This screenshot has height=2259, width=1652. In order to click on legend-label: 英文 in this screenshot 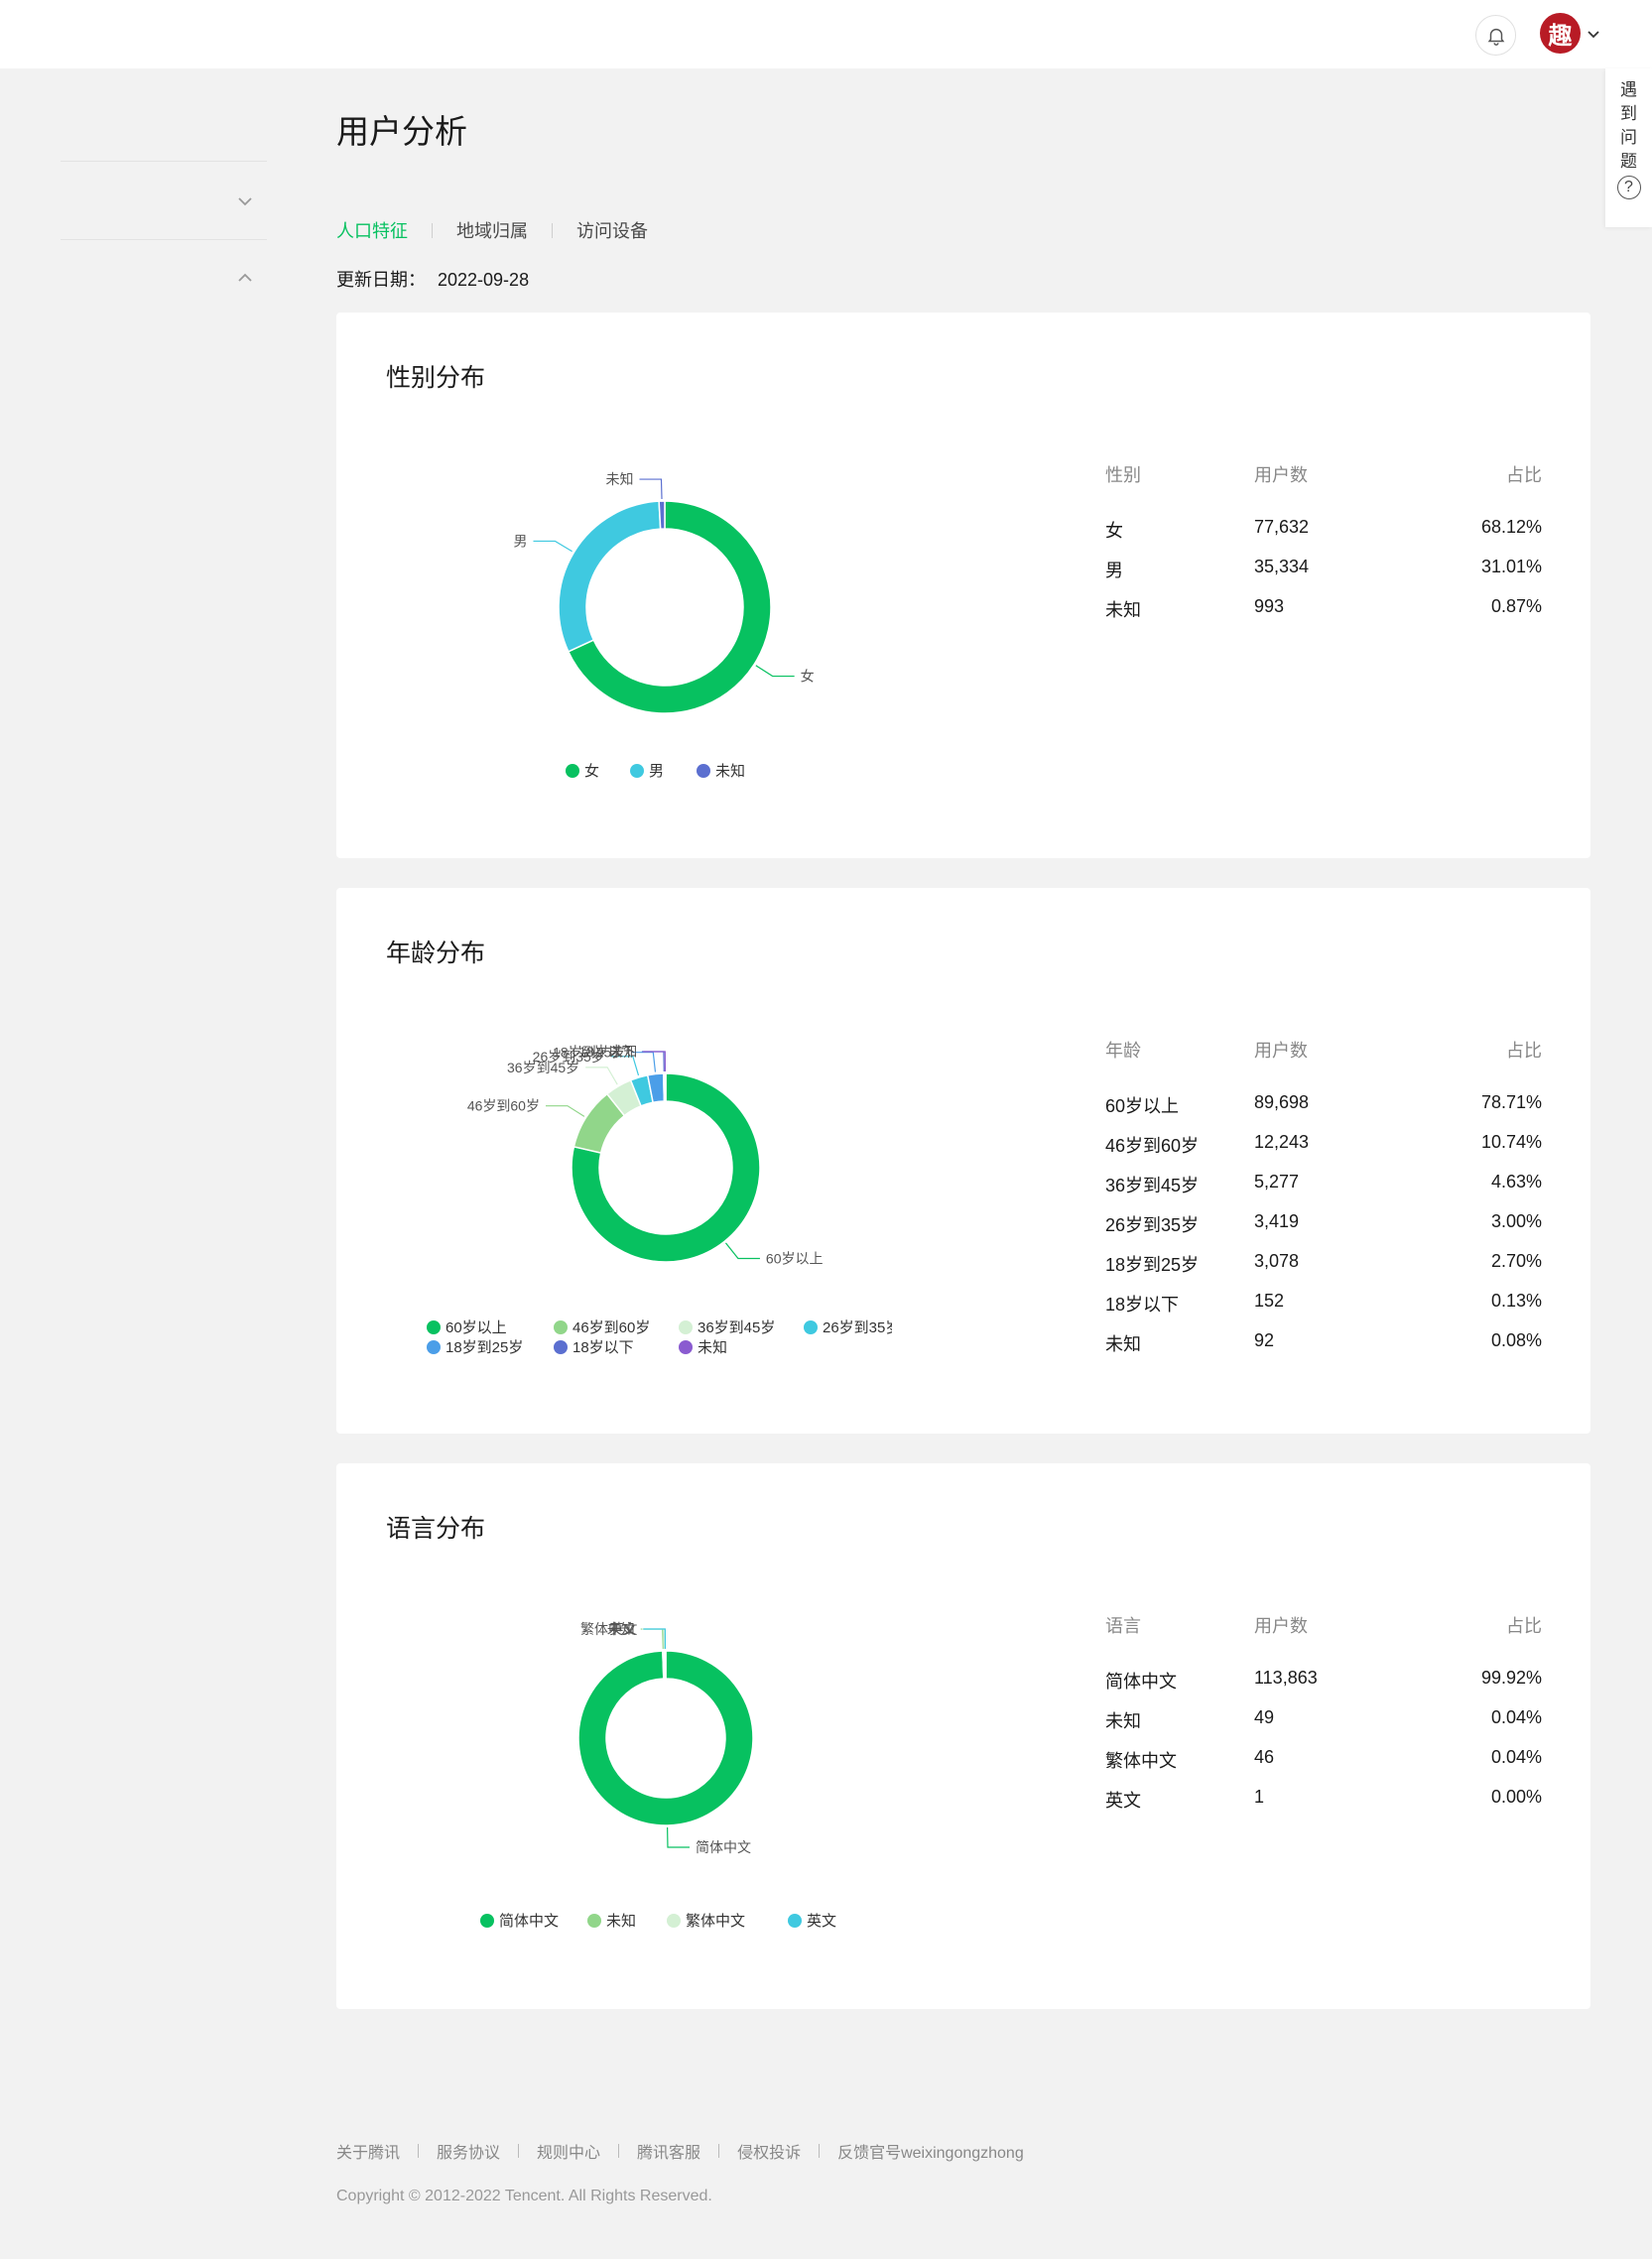, I will do `click(821, 1921)`.